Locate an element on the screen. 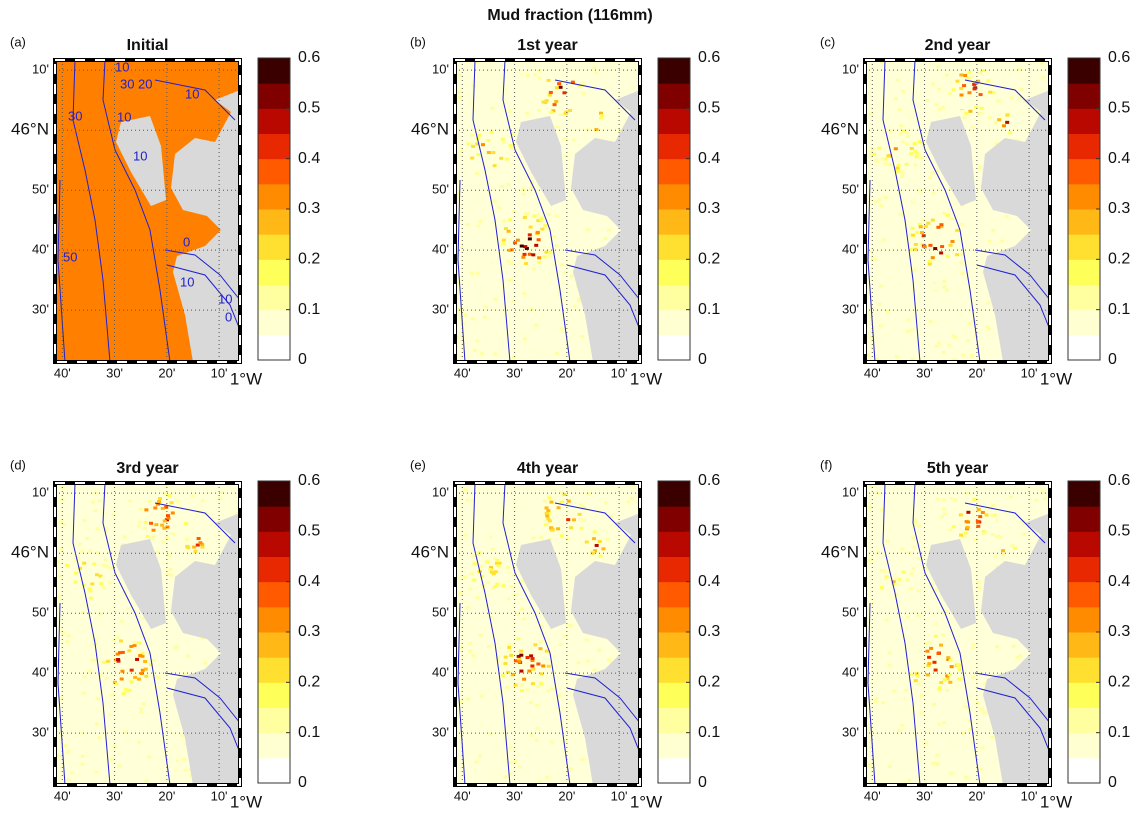 The width and height of the screenshot is (1140, 818). panel-title: 1st year is located at coordinates (547, 45).